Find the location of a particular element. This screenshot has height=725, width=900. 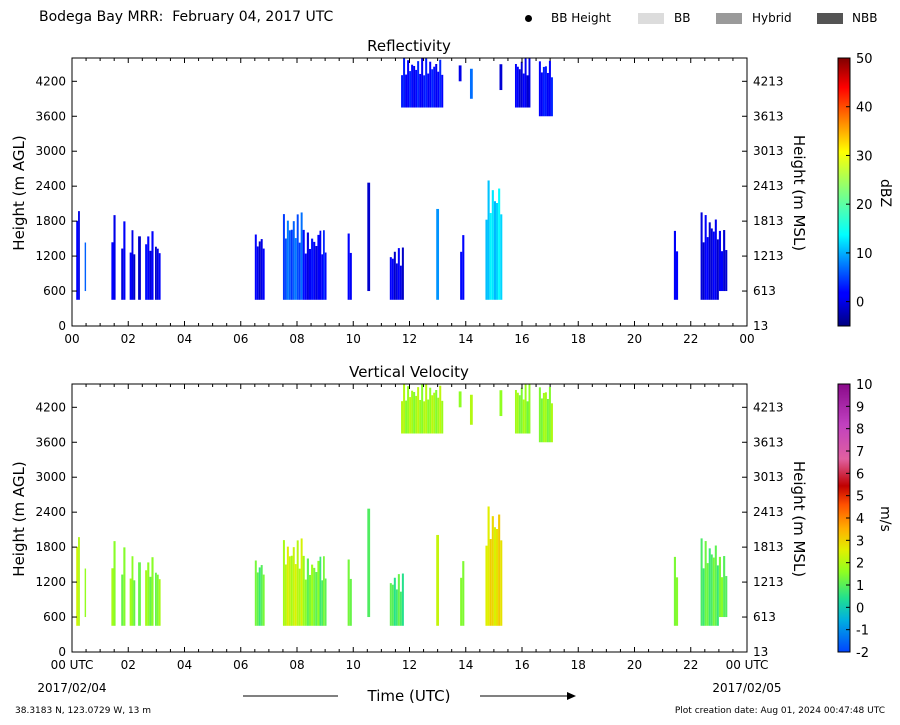

colorbar-tick-label: 50 is located at coordinates (864, 59).